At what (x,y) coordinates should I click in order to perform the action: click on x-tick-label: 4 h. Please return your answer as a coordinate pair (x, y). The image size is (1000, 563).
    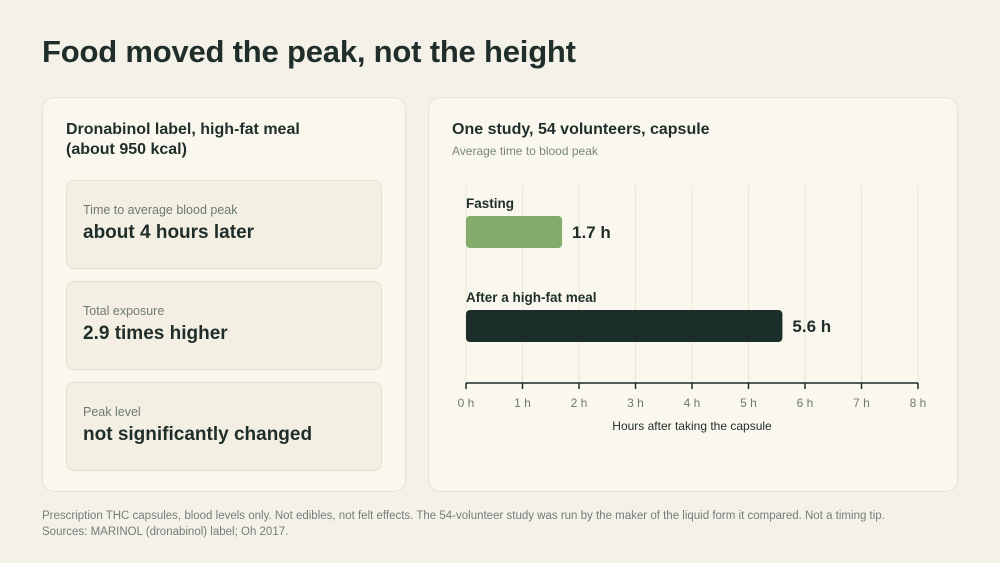
    Looking at the image, I should click on (692, 403).